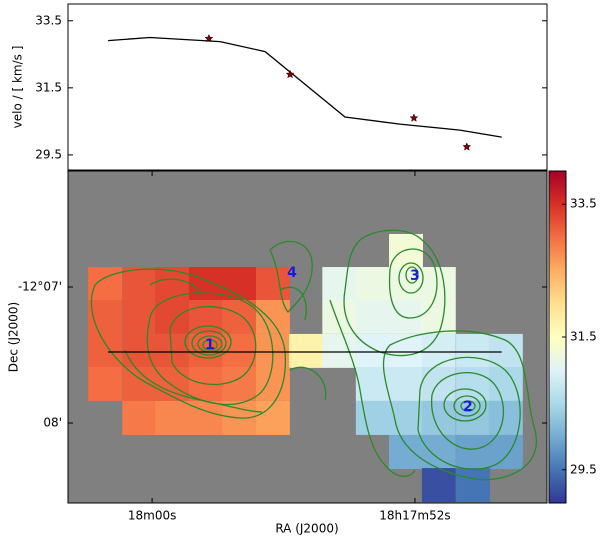 The width and height of the screenshot is (600, 539). I want to click on y-tick-label: -12°07', so click(40, 287).